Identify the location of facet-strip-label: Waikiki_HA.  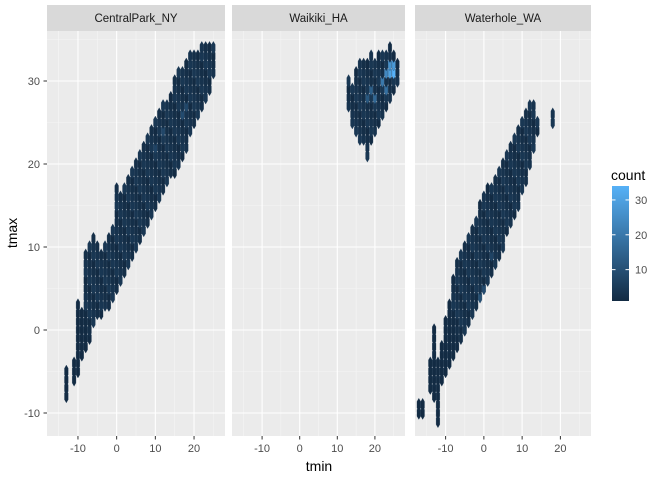
(318, 19).